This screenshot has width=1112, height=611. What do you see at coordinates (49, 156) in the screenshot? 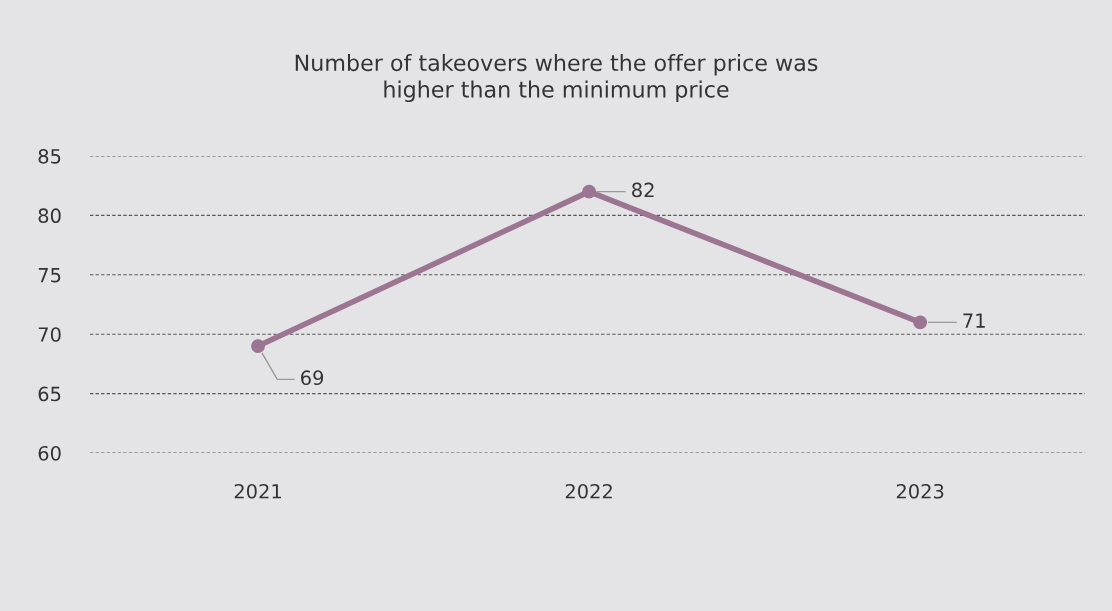
I see `y-tick-label: 85` at bounding box center [49, 156].